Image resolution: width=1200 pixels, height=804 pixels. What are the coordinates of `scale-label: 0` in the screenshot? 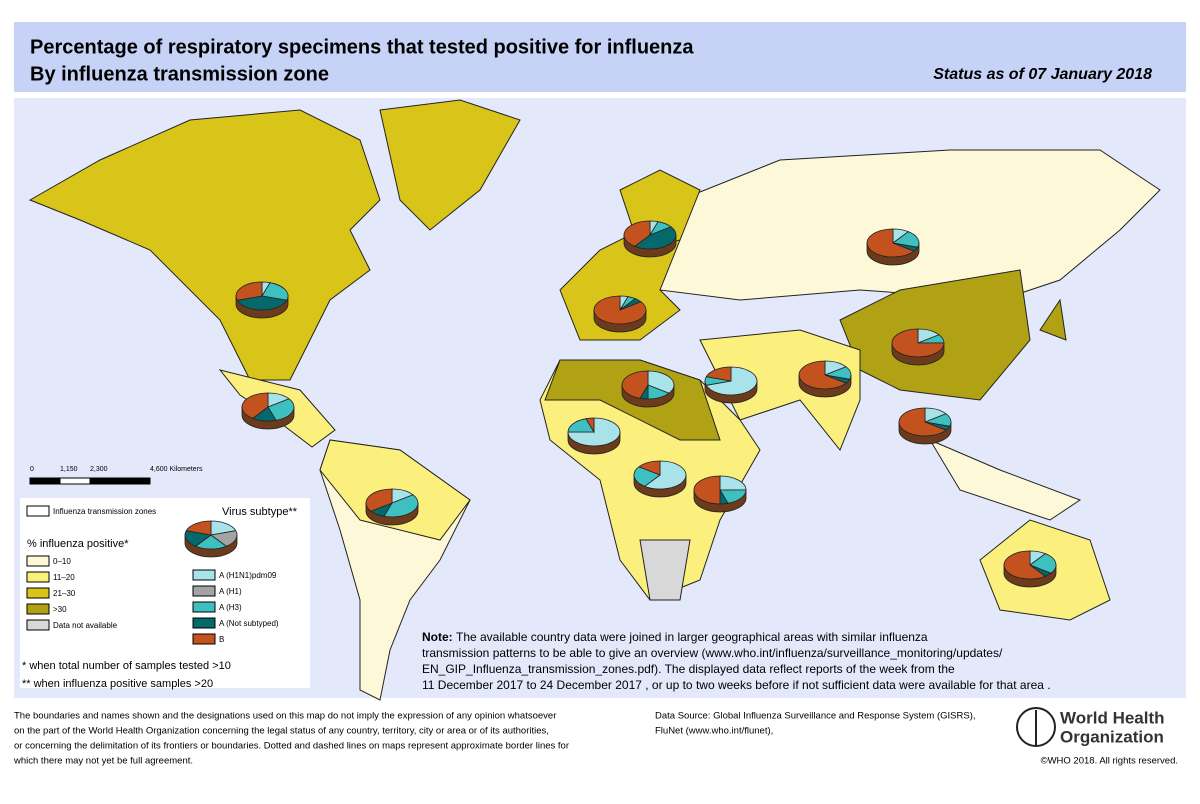 It's located at (32, 469).